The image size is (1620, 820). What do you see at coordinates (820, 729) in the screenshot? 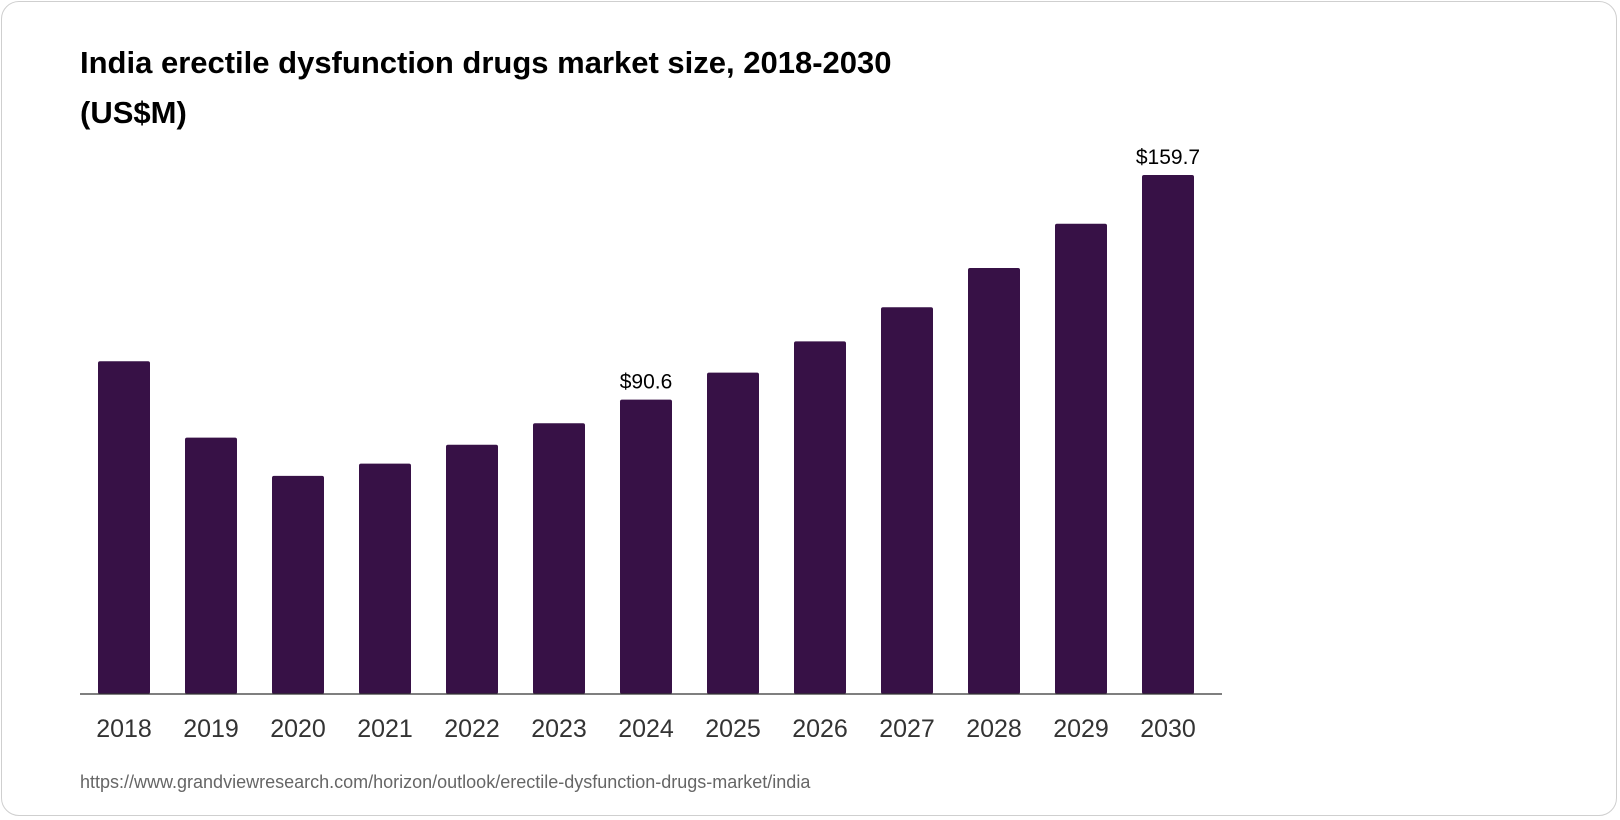
I see `x-tick-label: 2026` at bounding box center [820, 729].